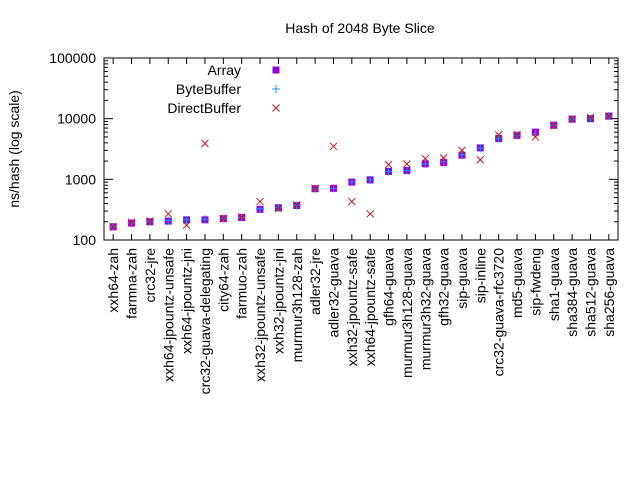 The width and height of the screenshot is (640, 480). I want to click on x-tick-label: murmur3h32-guava, so click(425, 309).